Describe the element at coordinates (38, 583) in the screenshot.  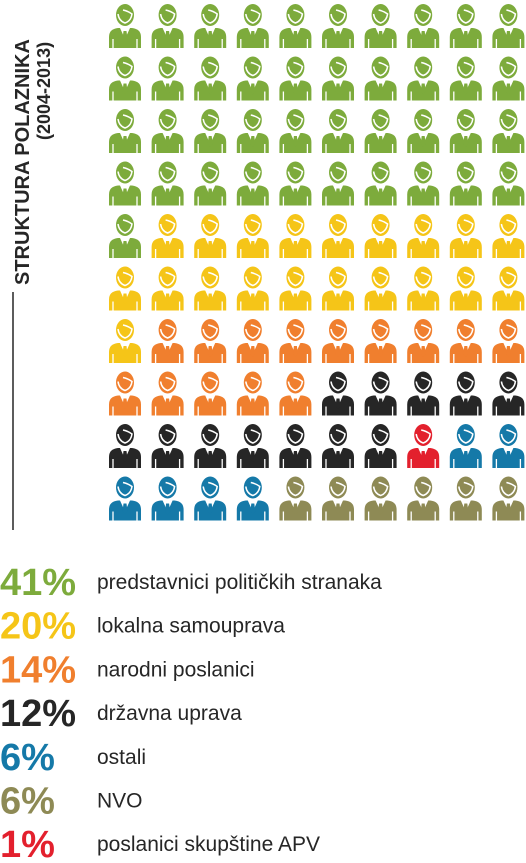
I see `legend-value: 41%` at that location.